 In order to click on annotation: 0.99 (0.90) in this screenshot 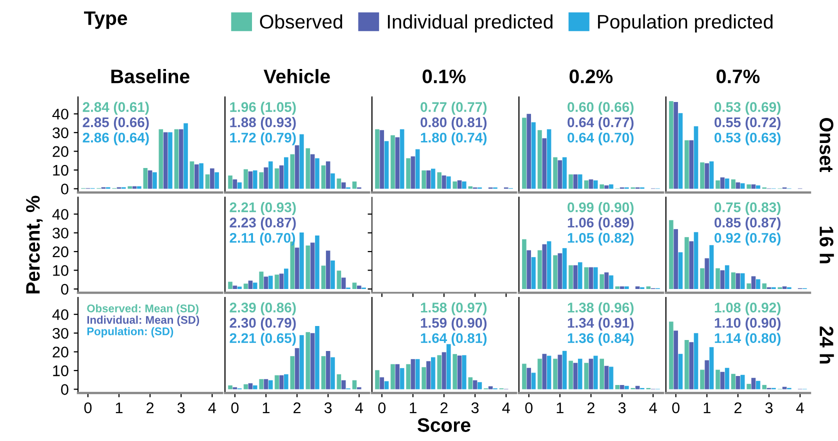, I will do `click(601, 208)`.